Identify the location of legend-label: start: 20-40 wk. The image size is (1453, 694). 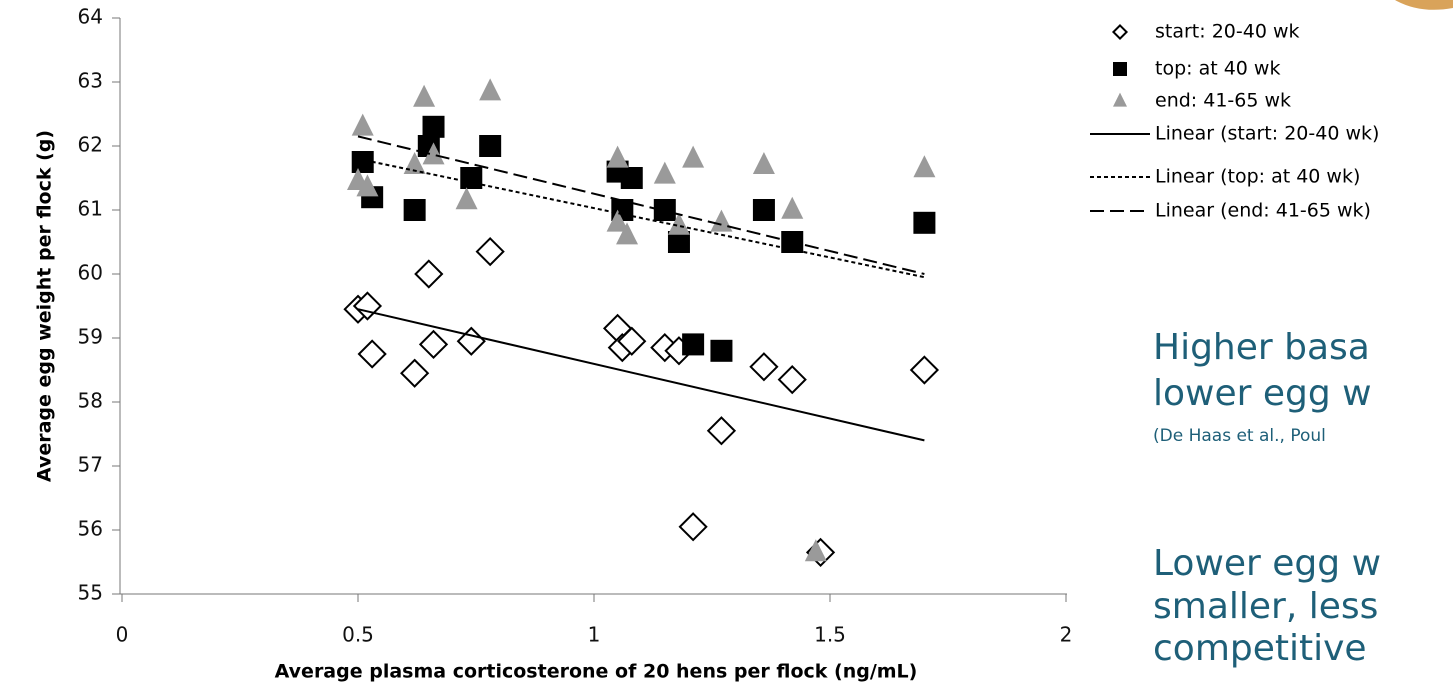
(1227, 32).